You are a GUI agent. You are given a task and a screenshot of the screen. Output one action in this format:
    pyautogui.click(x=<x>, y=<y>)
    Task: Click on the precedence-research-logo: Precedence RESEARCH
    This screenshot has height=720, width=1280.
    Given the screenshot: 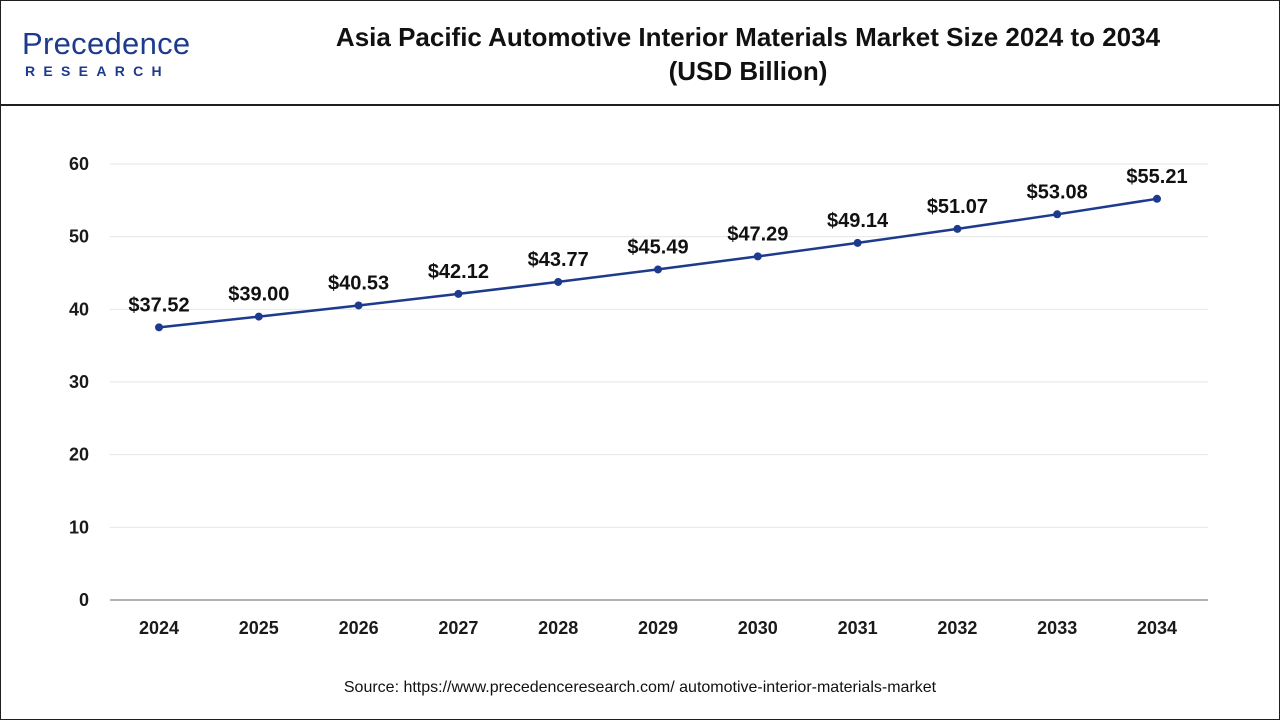 What is the action you would take?
    pyautogui.click(x=122, y=56)
    